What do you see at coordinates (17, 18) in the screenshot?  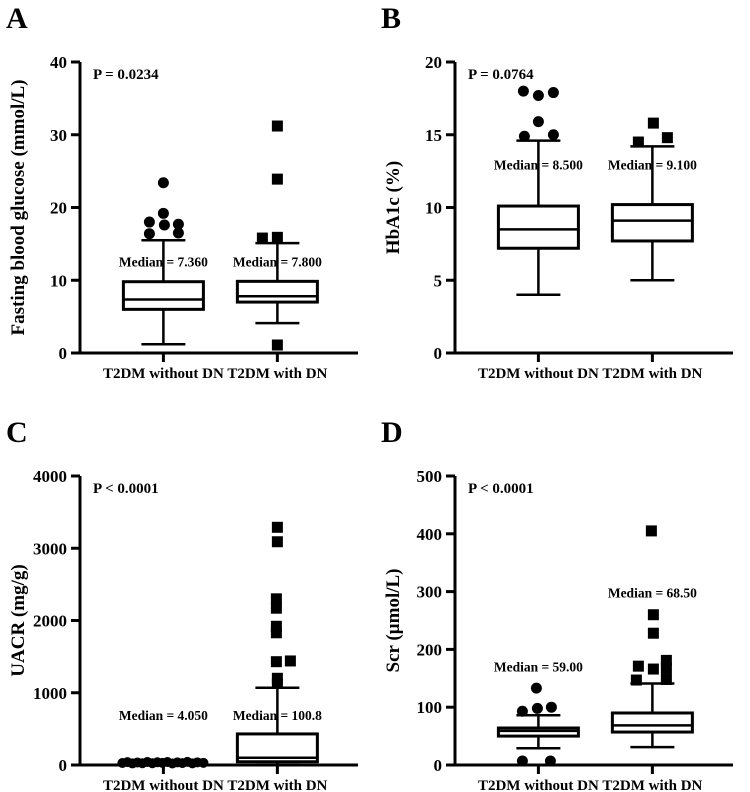 I see `panel-letter: A` at bounding box center [17, 18].